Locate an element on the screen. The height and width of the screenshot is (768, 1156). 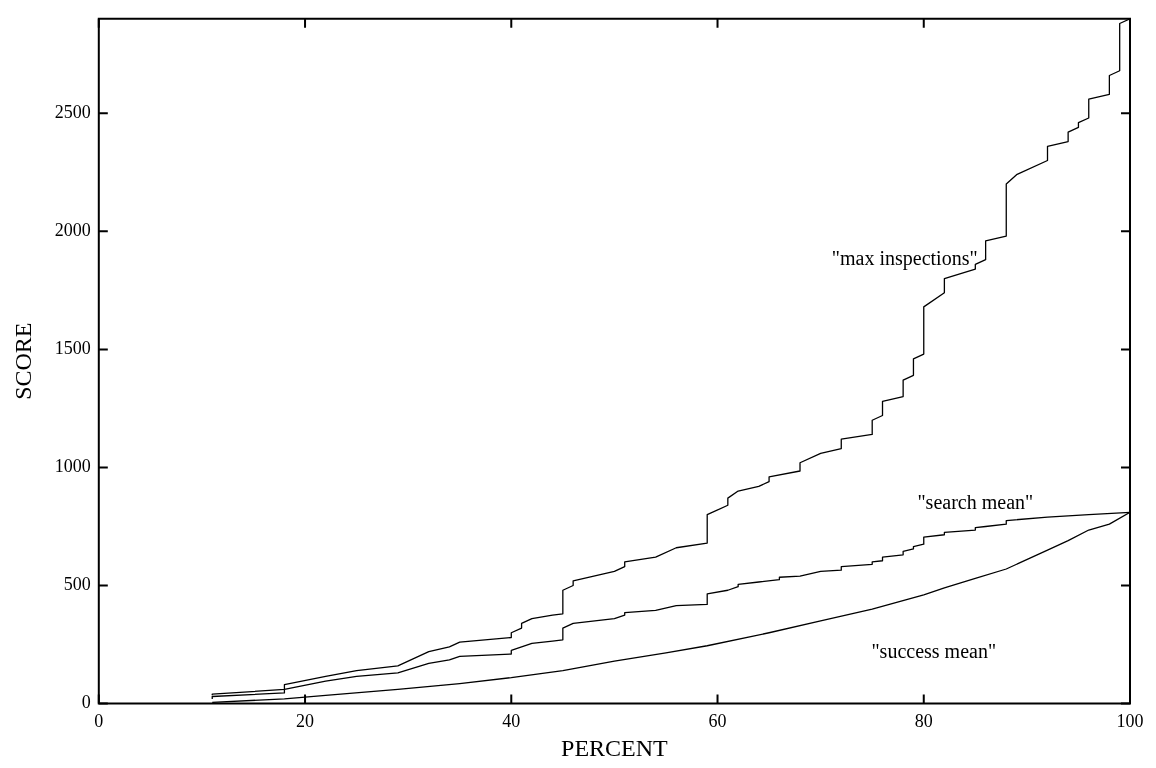
y-tick-label: 2000 is located at coordinates (72, 230).